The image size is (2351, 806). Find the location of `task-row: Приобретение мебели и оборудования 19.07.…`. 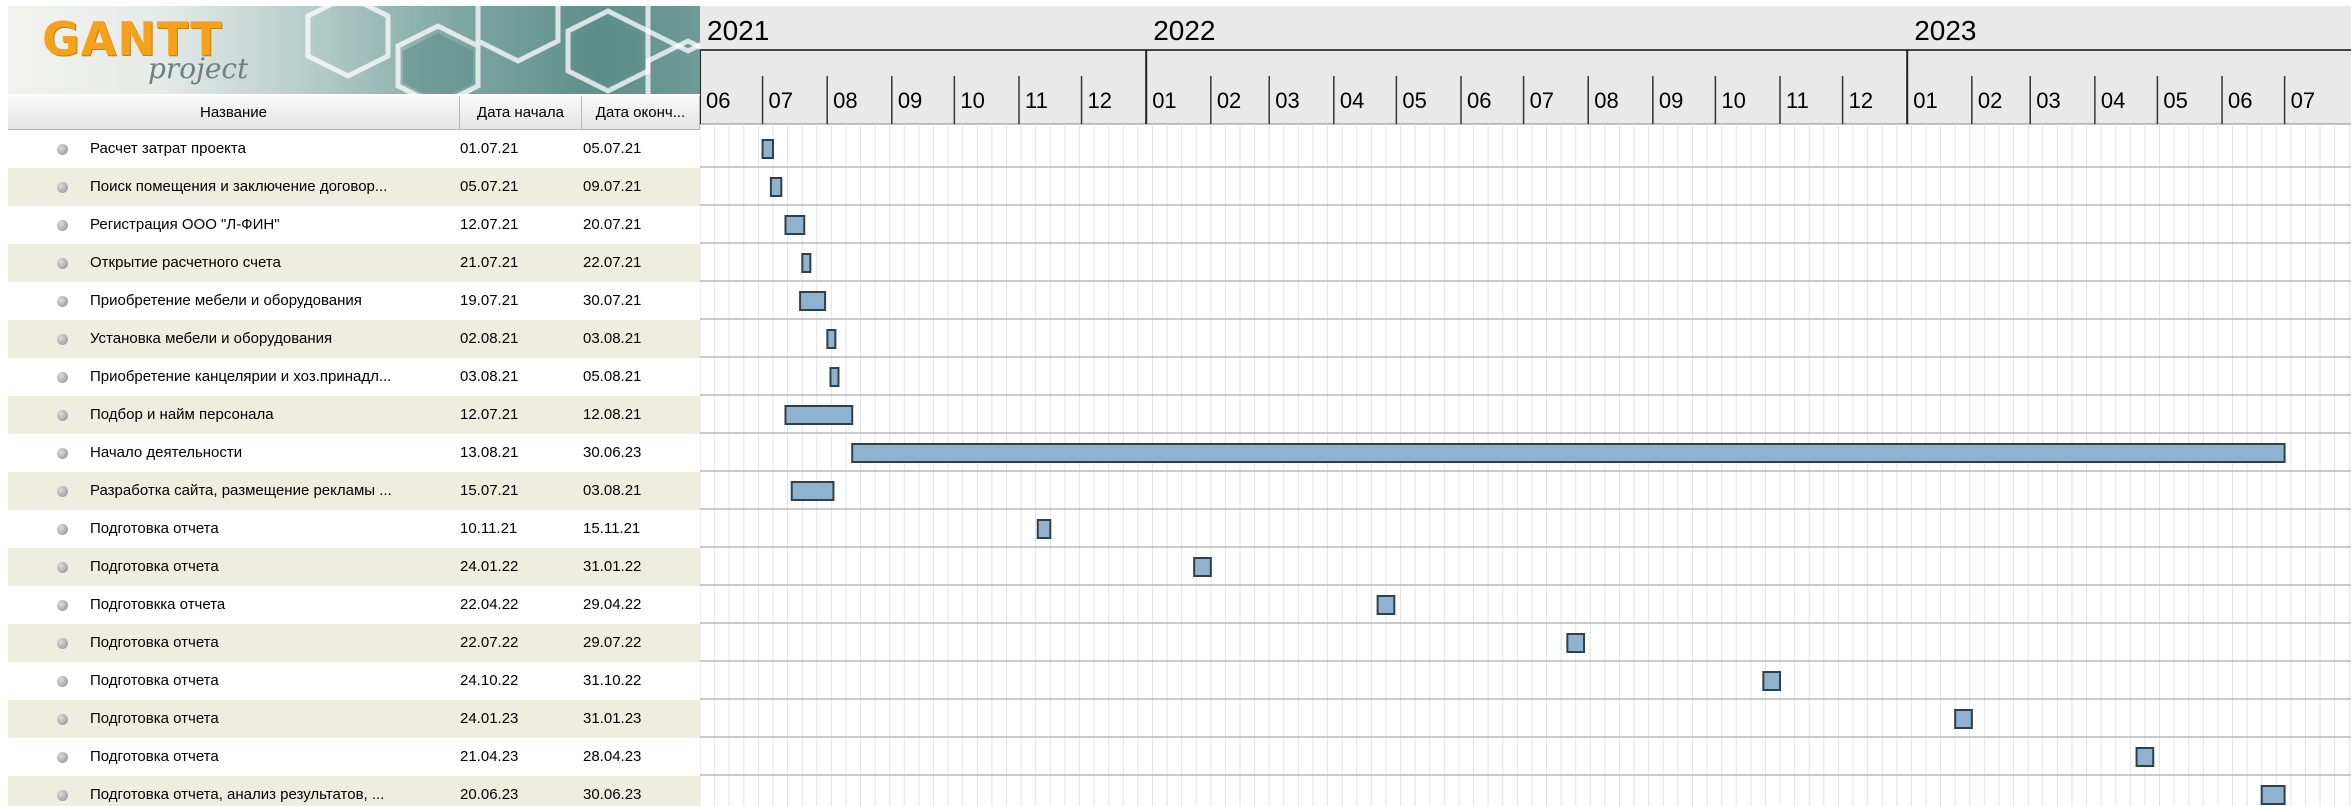

task-row: Приобретение мебели и оборудования 19.07.… is located at coordinates (354, 301).